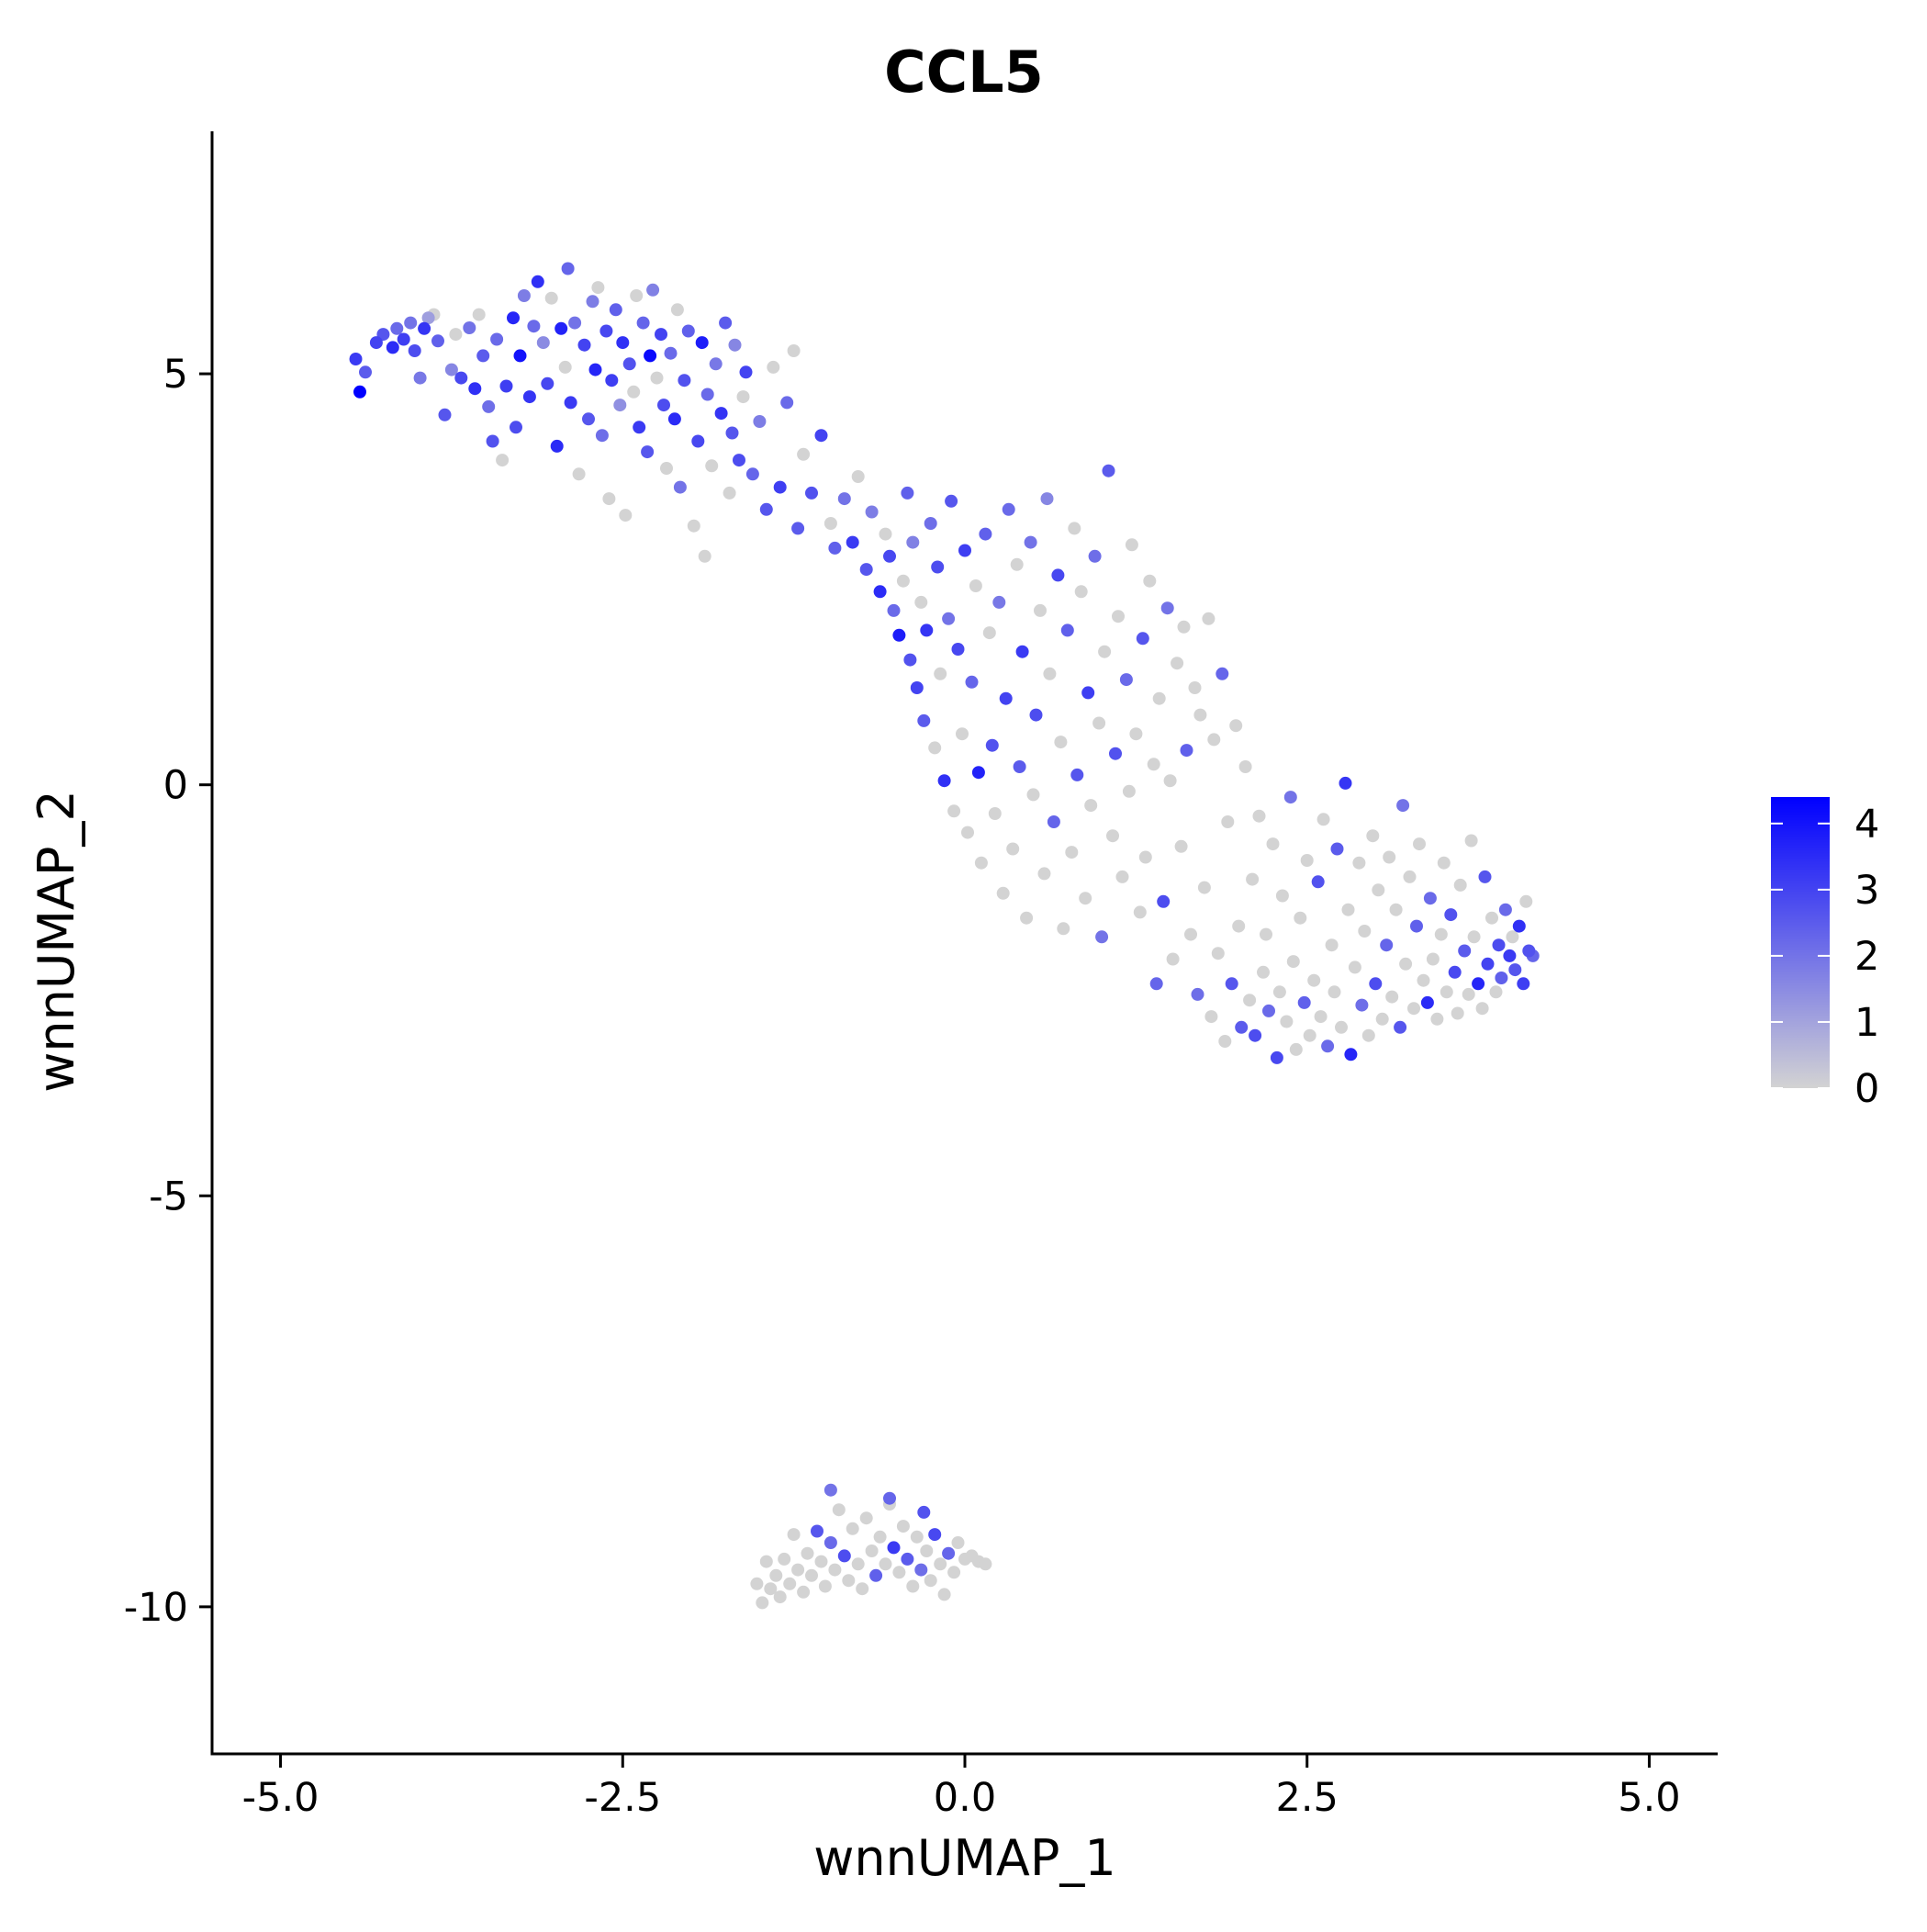 The height and width of the screenshot is (1932, 1927). Describe the element at coordinates (965, 1798) in the screenshot. I see `x-tick-label: 0.0` at that location.